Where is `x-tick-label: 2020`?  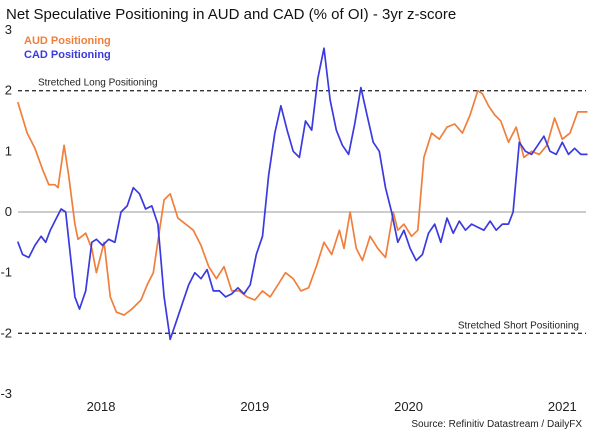 x-tick-label: 2020 is located at coordinates (408, 406).